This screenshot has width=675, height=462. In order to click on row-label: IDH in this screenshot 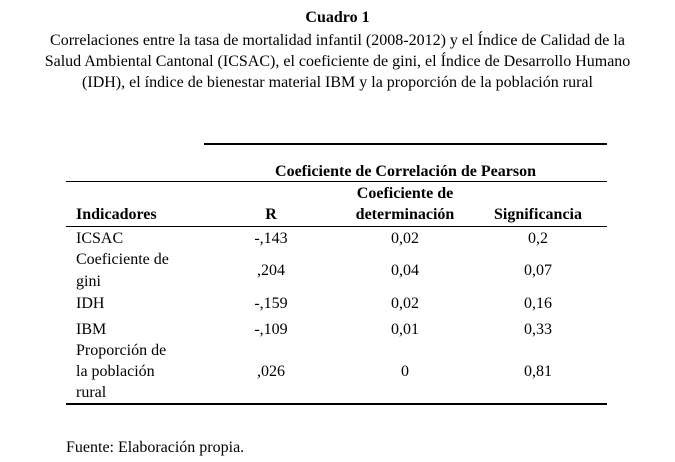, I will do `click(90, 303)`.